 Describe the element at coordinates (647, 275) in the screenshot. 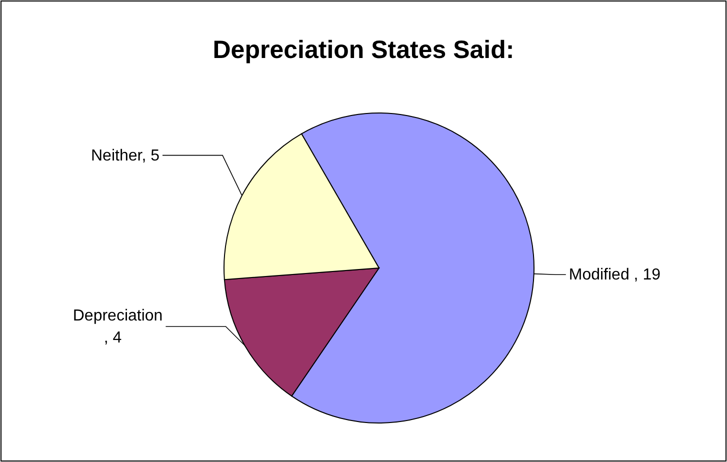

I see `data-label: , 19` at that location.